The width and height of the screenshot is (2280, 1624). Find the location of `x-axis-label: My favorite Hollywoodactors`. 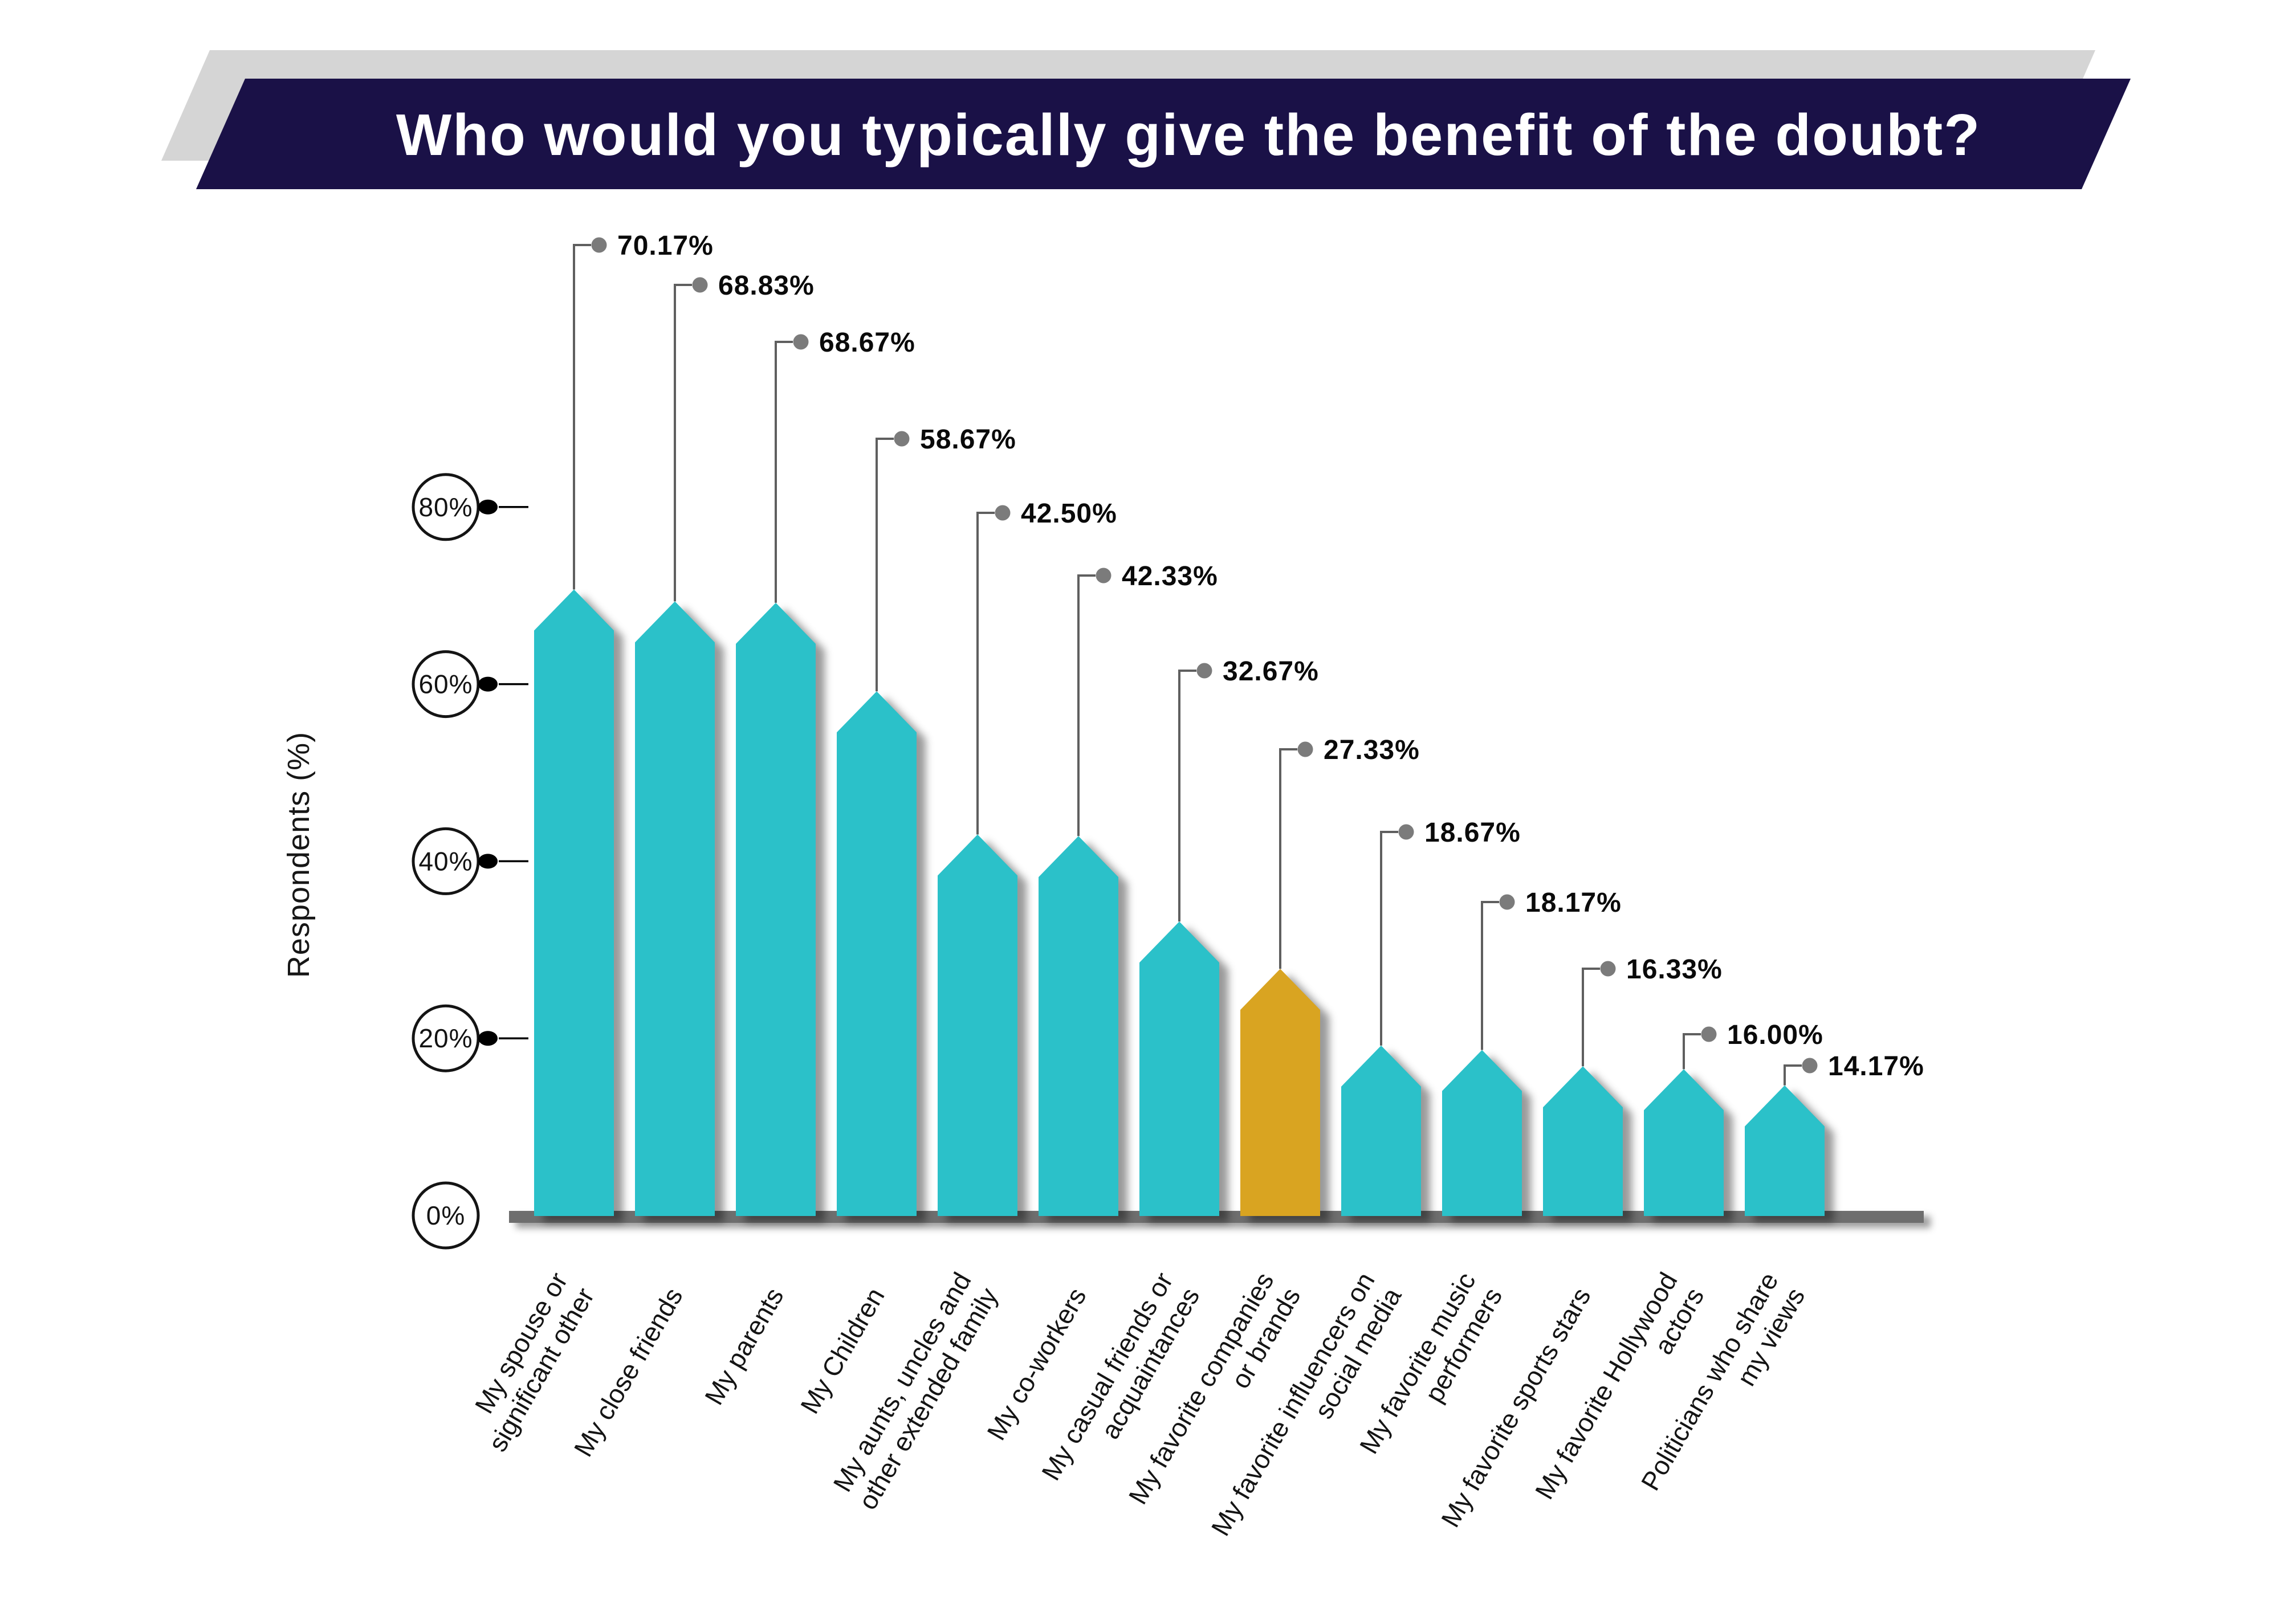

x-axis-label: My favorite Hollywoodactors is located at coordinates (1619, 1394).